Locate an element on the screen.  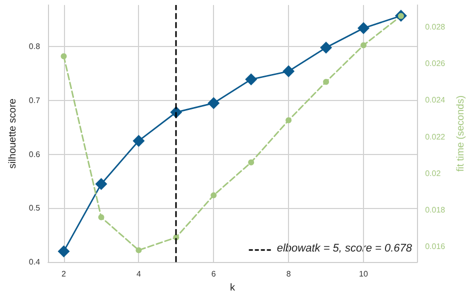
x-tick-label: 4 is located at coordinates (139, 274).